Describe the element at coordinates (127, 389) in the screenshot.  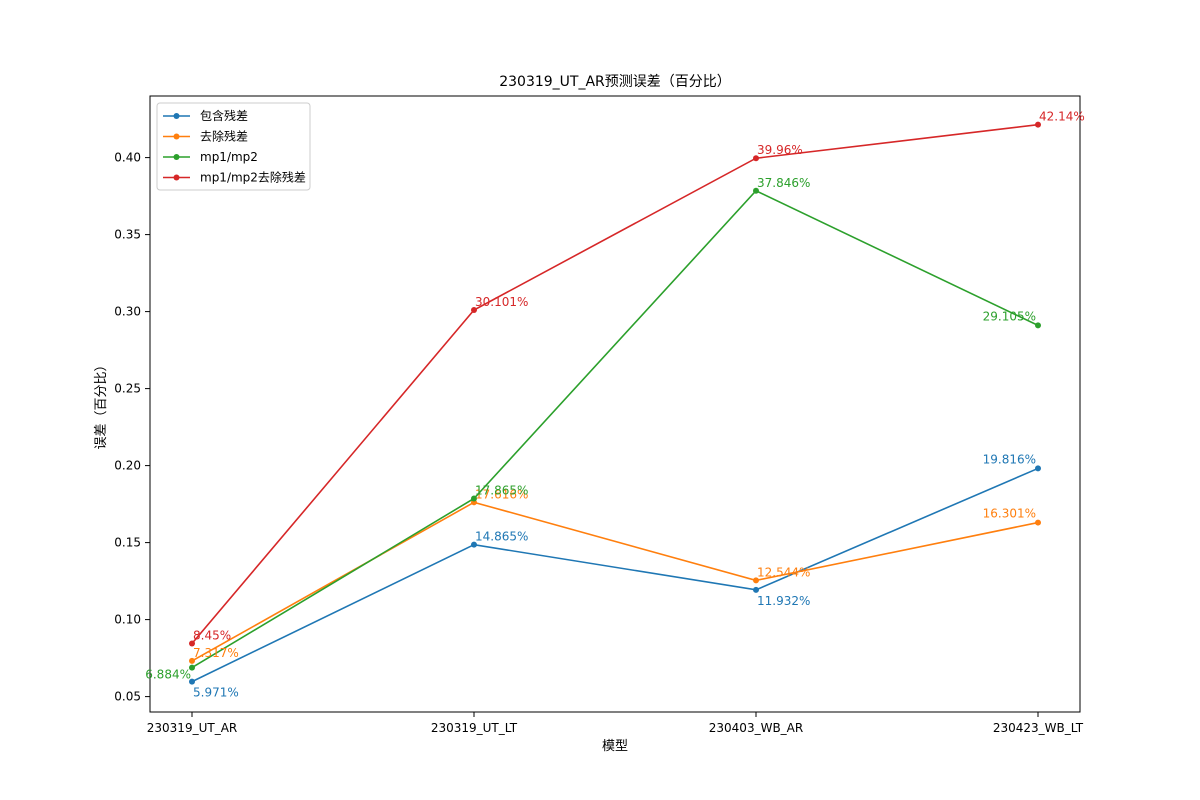
I see `y-tick-label: 0.25` at that location.